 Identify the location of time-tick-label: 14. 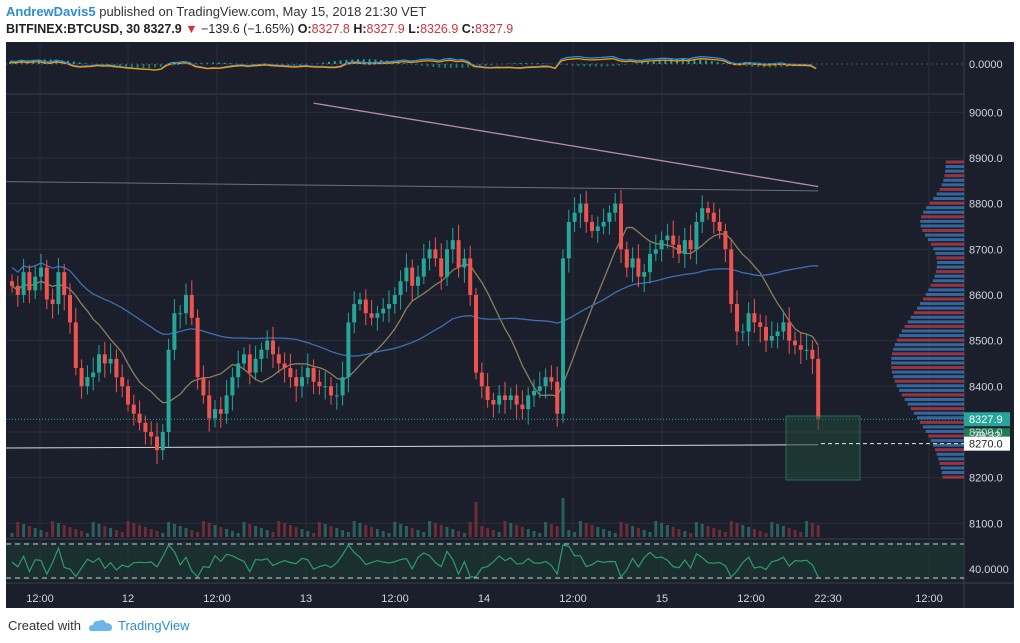
(484, 599).